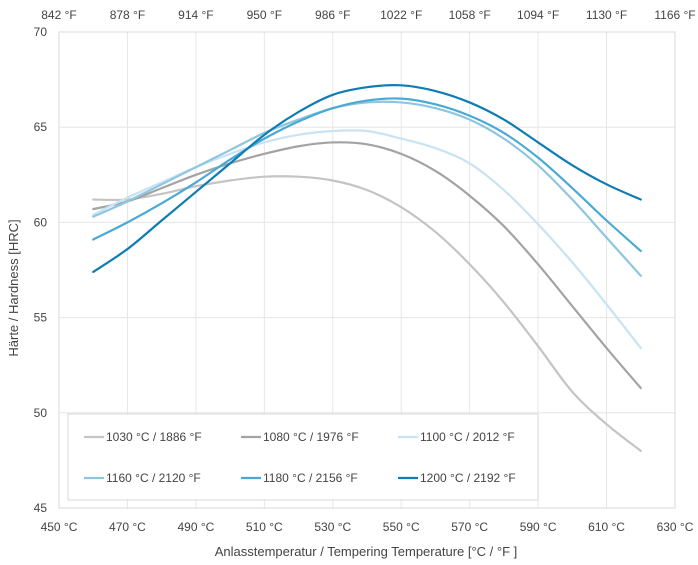 The height and width of the screenshot is (565, 698). Describe the element at coordinates (195, 527) in the screenshot. I see `x-tick-label: 490 °C` at that location.